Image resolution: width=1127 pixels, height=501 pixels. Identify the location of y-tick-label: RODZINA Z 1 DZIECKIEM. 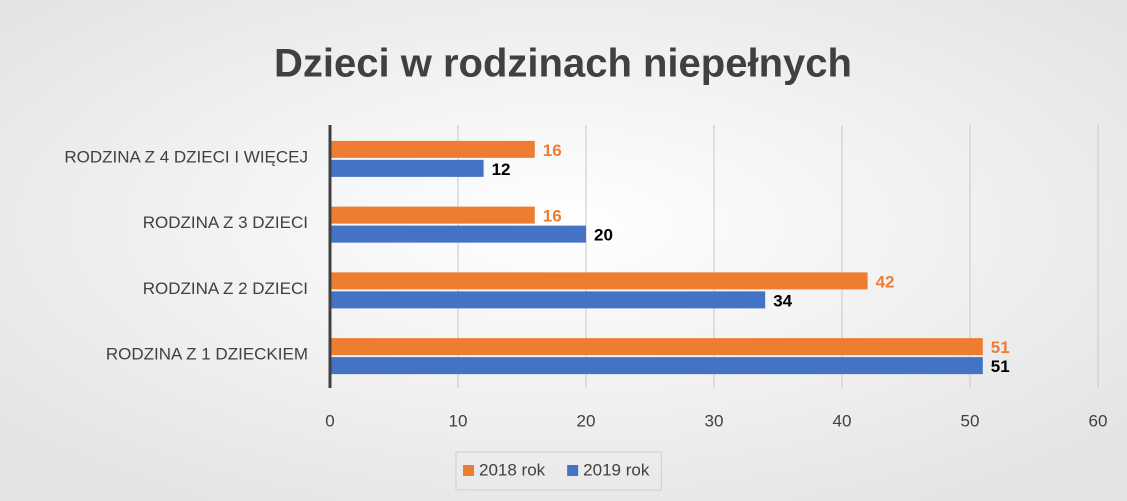
(207, 354).